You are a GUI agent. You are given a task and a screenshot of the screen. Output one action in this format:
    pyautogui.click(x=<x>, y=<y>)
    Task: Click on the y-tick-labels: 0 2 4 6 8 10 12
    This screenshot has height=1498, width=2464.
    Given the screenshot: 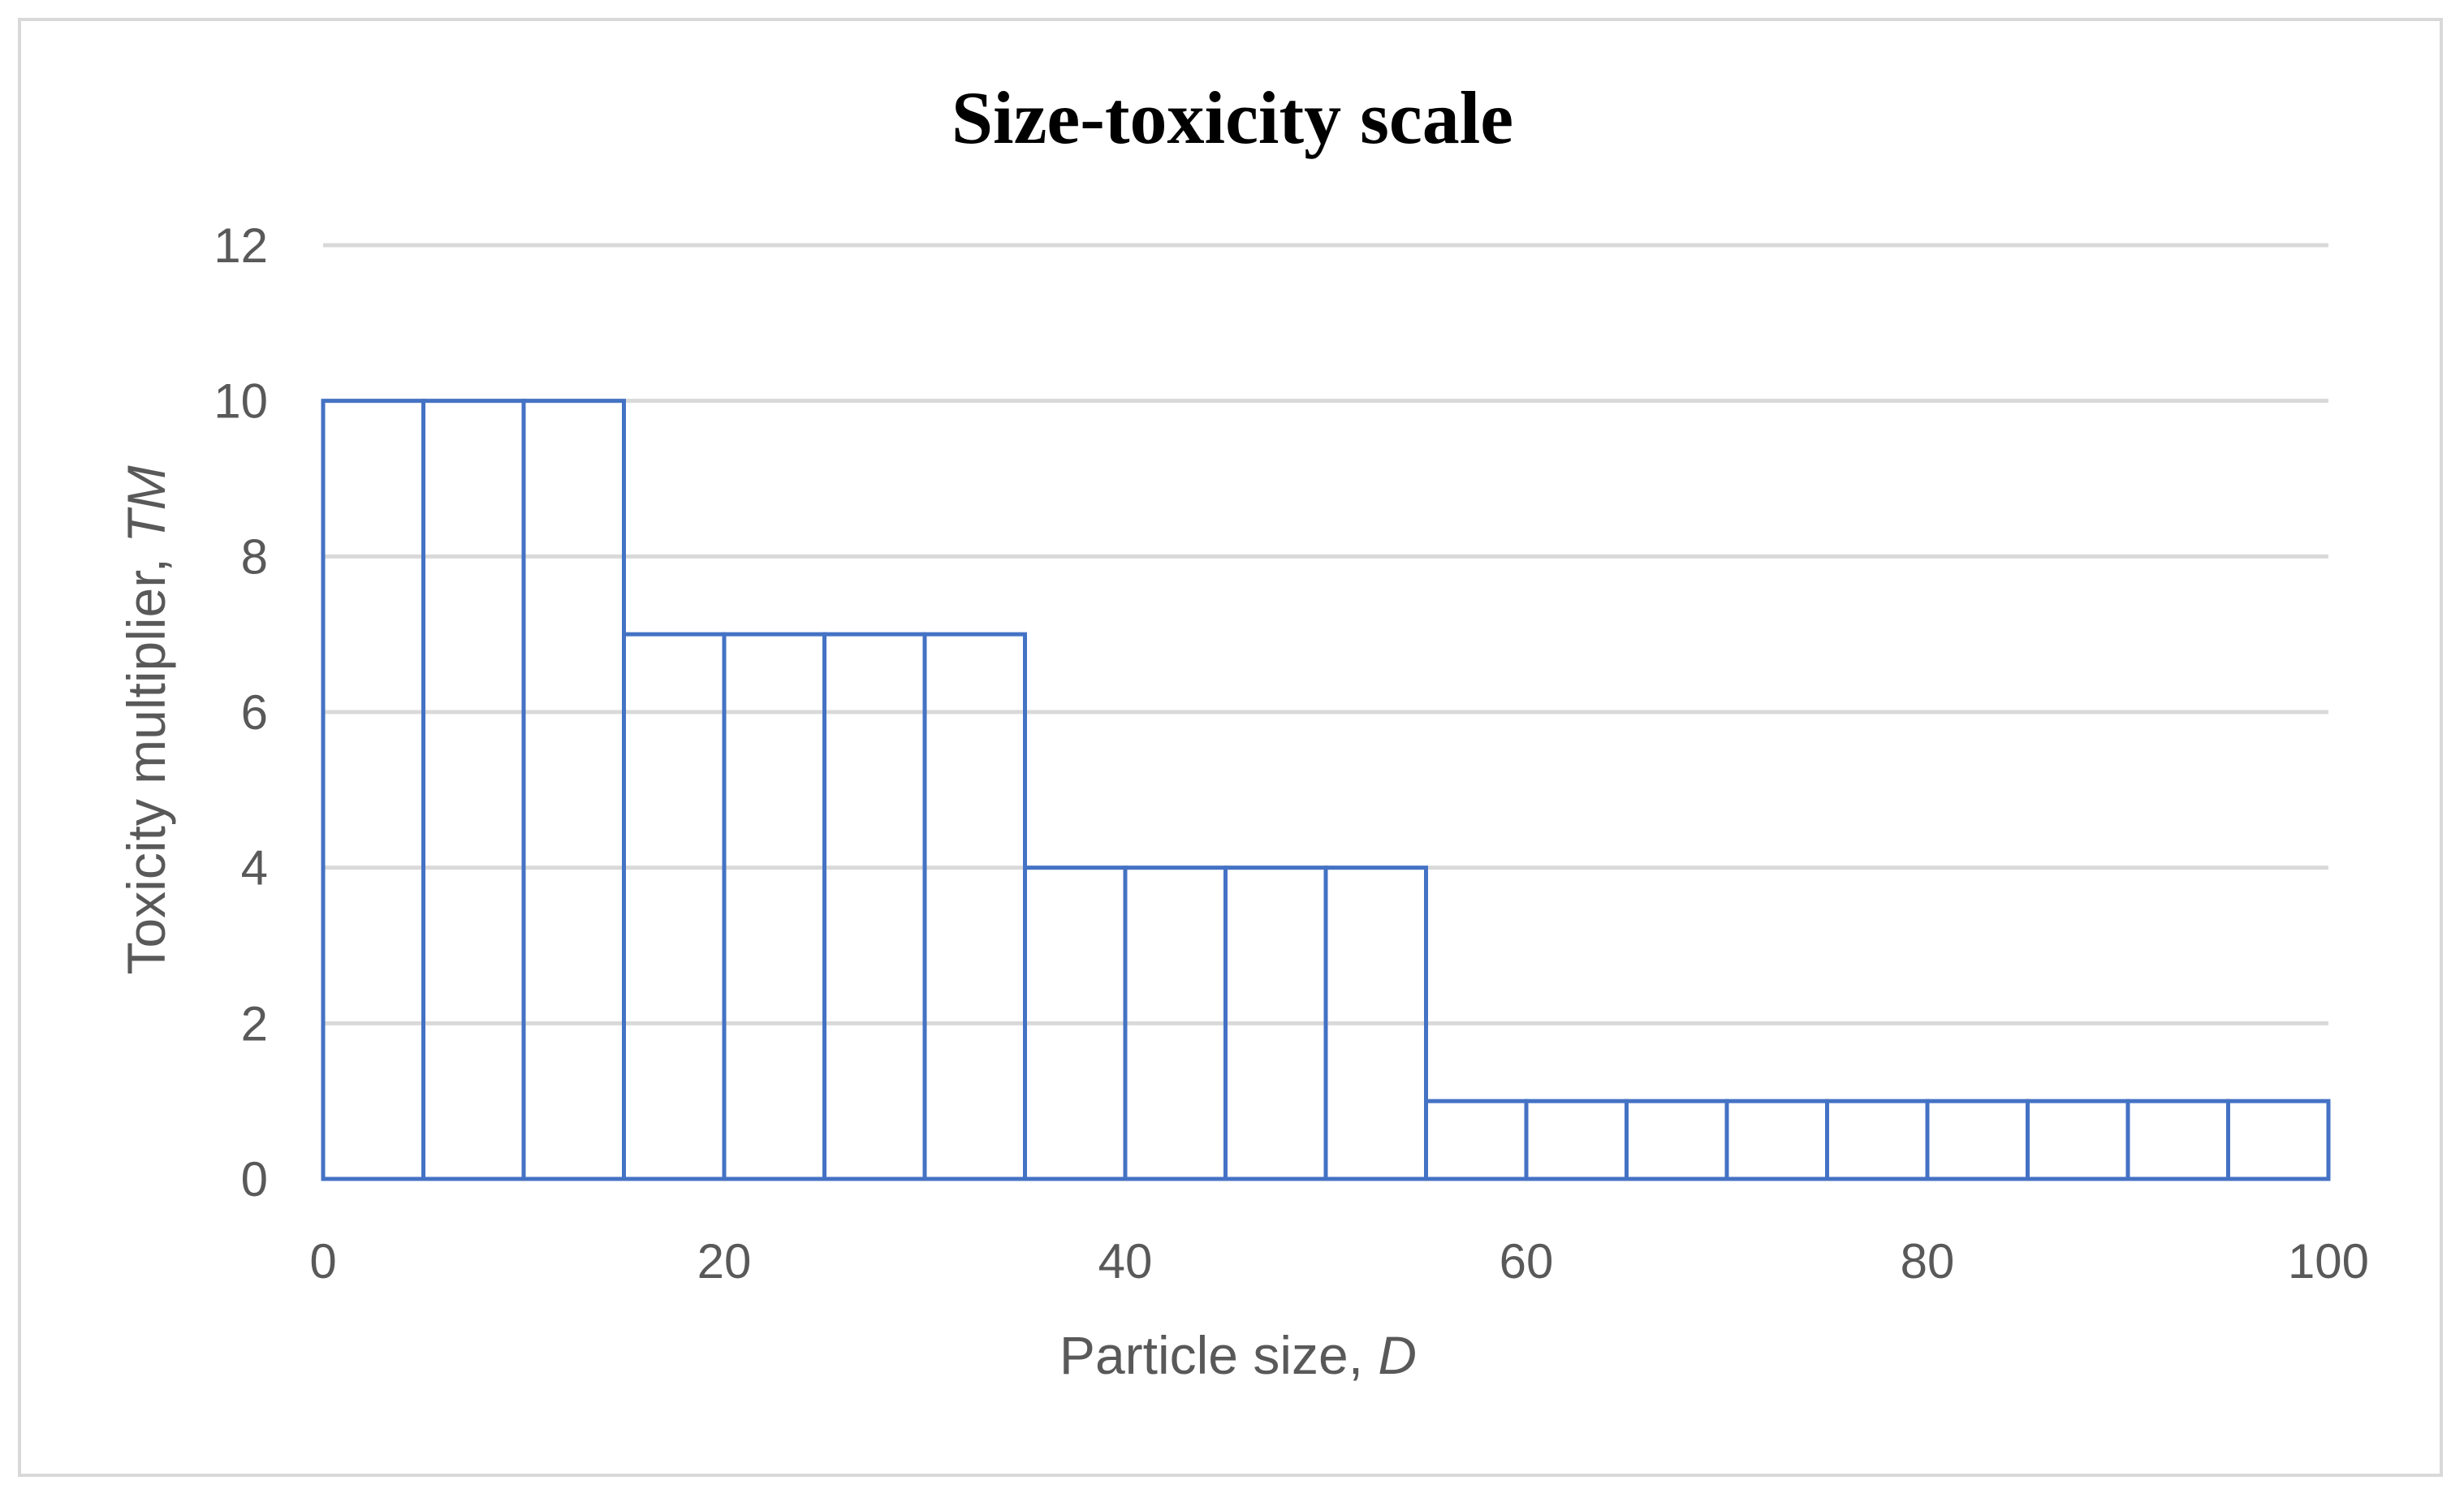 What is the action you would take?
    pyautogui.click(x=241, y=712)
    